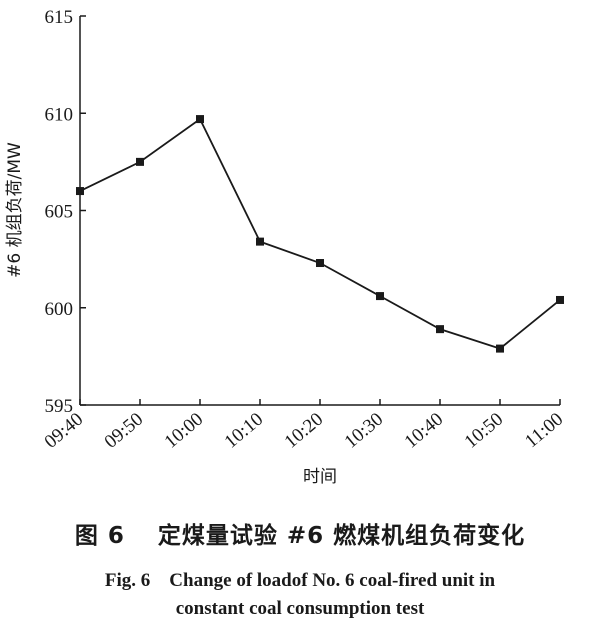 Image resolution: width=600 pixels, height=632 pixels. I want to click on x-tick-label: 10:30, so click(364, 431).